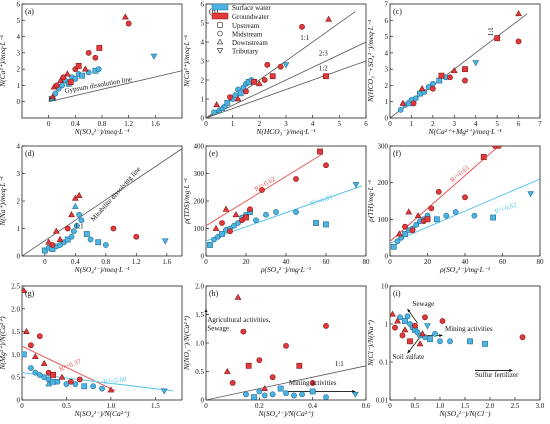 The image size is (550, 424). Describe the element at coordinates (233, 124) in the screenshot. I see `x-tick-label: 1` at that location.